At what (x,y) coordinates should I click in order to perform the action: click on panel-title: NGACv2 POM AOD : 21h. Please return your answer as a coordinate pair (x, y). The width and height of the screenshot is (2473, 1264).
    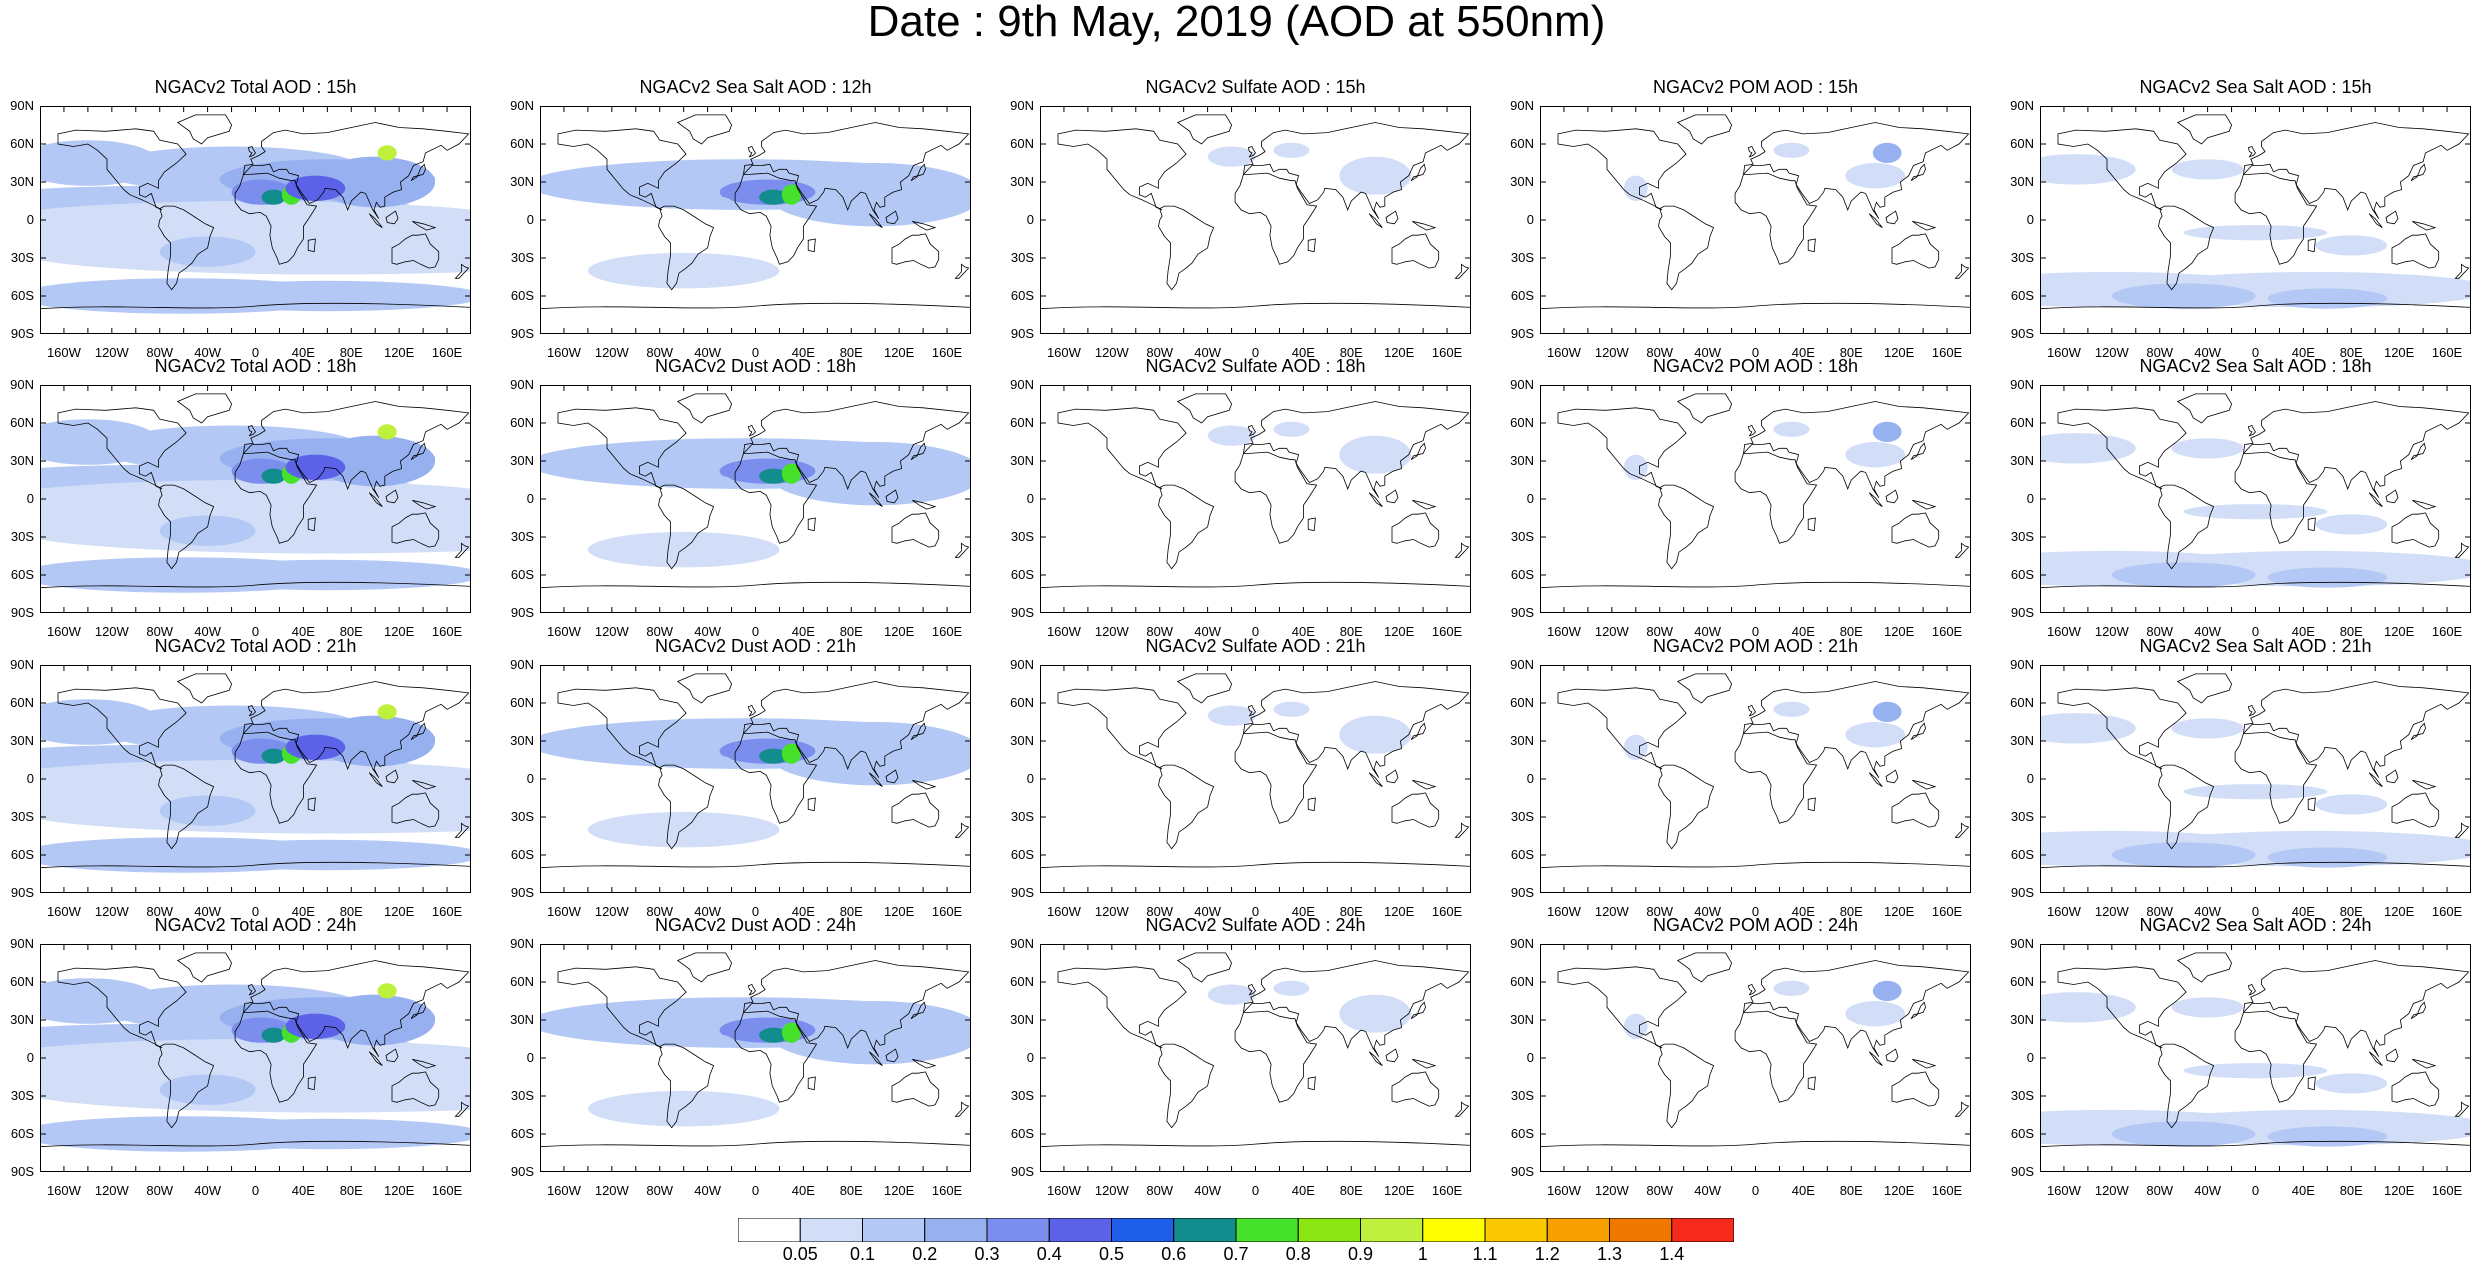
    Looking at the image, I should click on (1755, 646).